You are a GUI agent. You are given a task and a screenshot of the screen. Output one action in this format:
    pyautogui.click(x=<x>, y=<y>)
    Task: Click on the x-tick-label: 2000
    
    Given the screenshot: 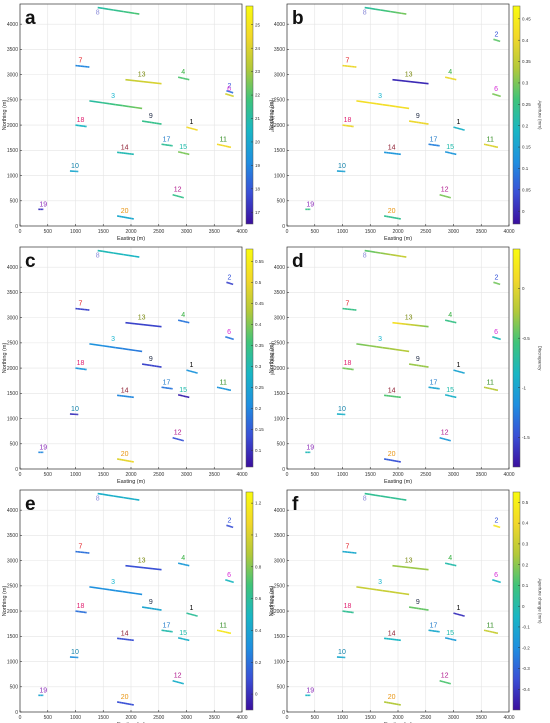 What is the action you would take?
    pyautogui.click(x=130, y=475)
    